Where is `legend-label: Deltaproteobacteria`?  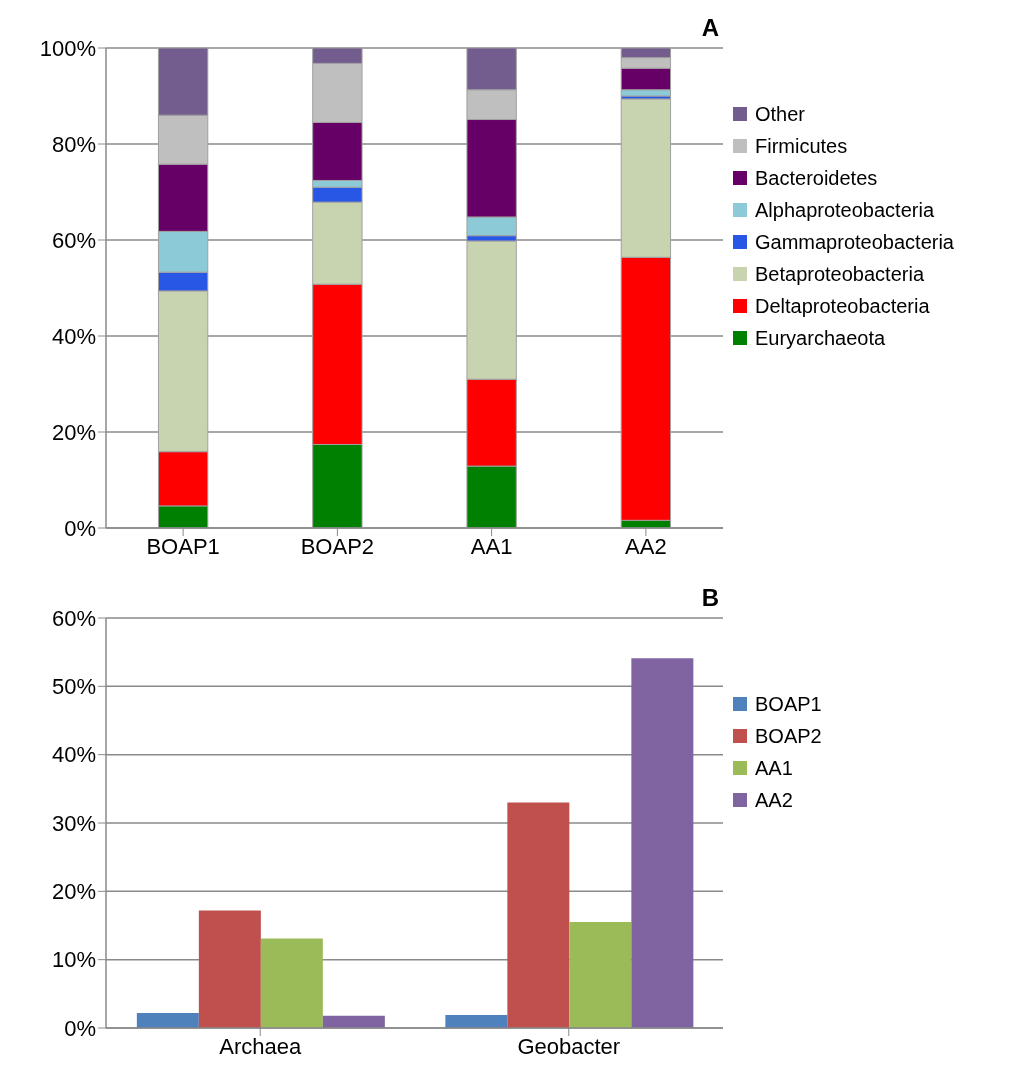 legend-label: Deltaproteobacteria is located at coordinates (842, 306).